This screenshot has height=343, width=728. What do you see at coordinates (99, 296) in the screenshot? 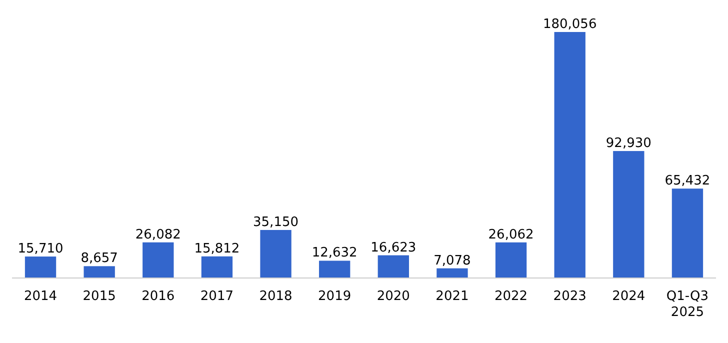
I see `x-tick-label: 2015` at bounding box center [99, 296].